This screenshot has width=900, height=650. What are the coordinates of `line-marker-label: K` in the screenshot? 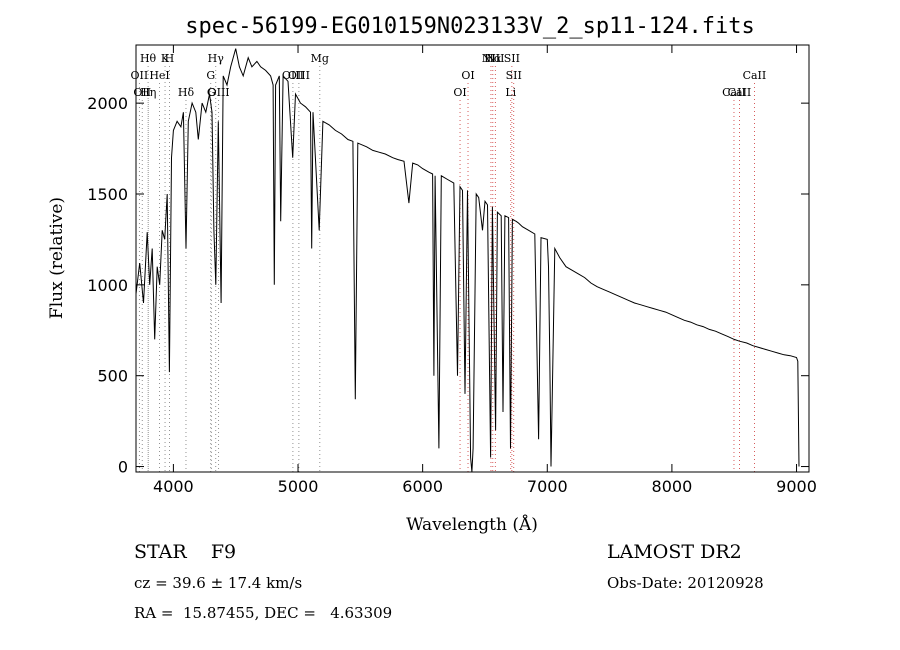 It's located at (165, 58).